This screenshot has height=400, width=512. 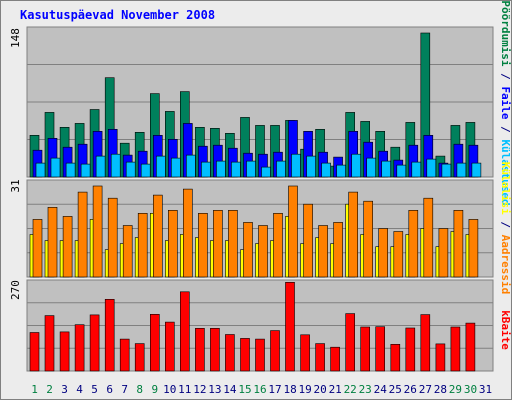 What do you see at coordinates (381, 389) in the screenshot?
I see `x-tick-label-day-24: 24` at bounding box center [381, 389].